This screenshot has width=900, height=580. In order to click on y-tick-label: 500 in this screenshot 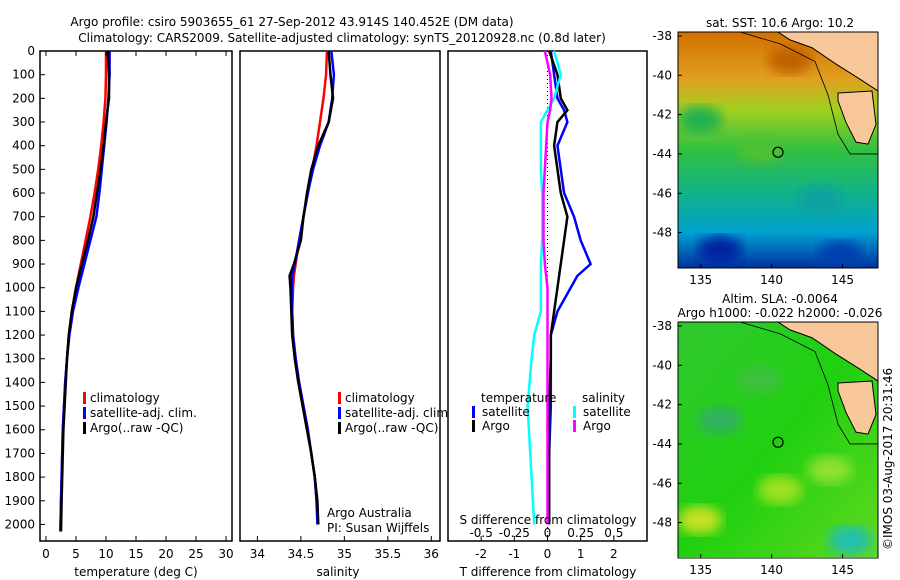, I will do `click(23, 169)`.